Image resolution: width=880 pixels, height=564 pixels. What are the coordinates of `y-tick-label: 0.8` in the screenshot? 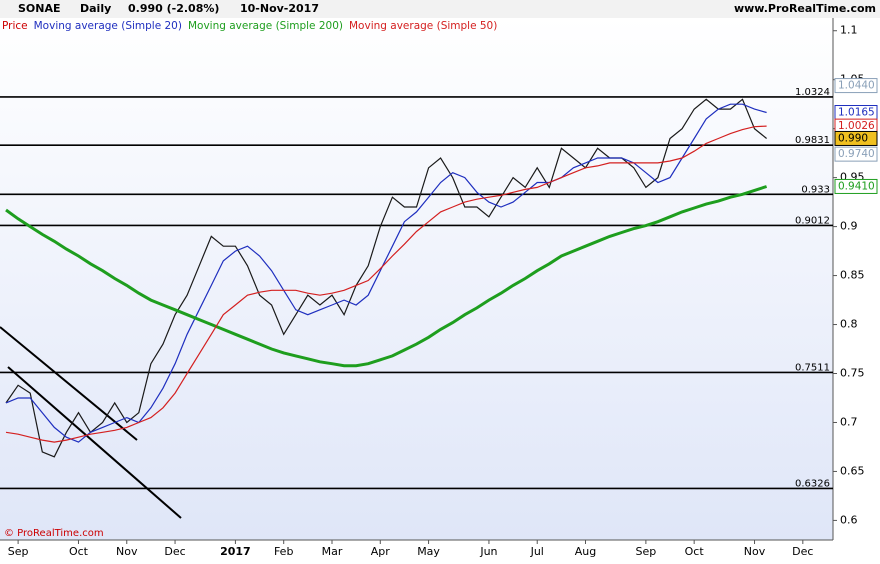 It's located at (849, 324).